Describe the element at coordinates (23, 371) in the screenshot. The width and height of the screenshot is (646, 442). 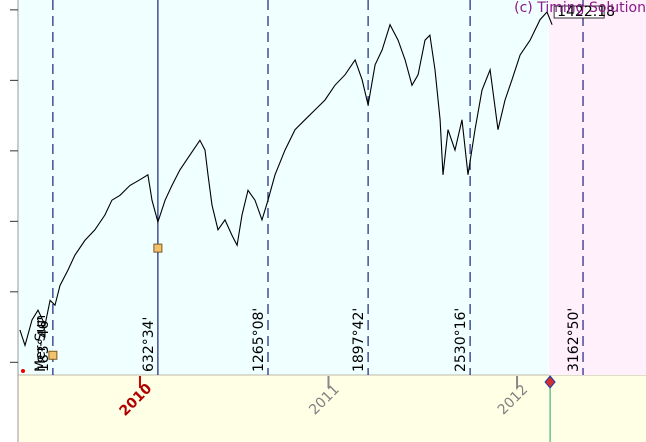
I see `start-dot` at that location.